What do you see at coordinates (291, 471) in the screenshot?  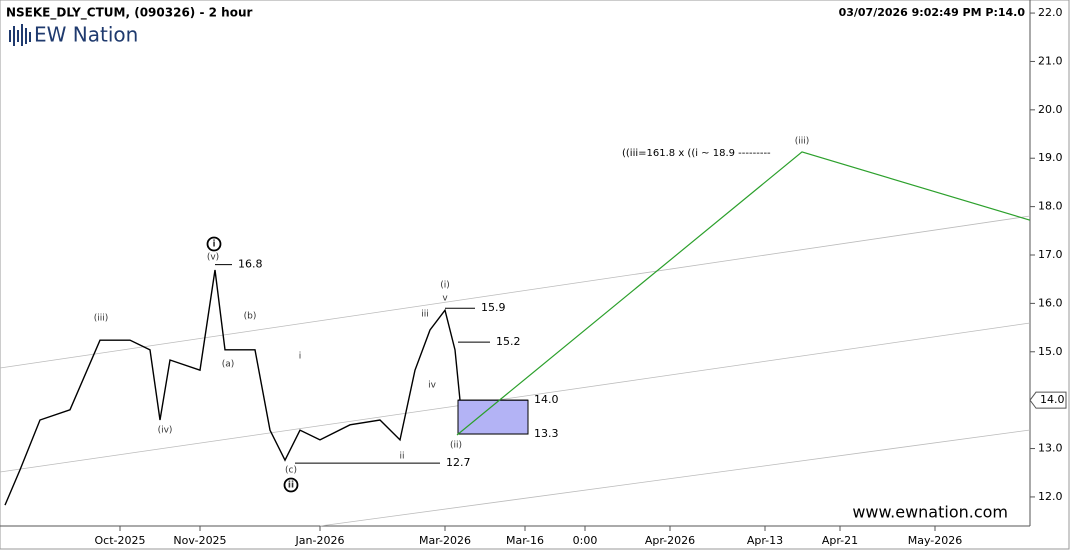 I see `wave-label: (c)` at bounding box center [291, 471].